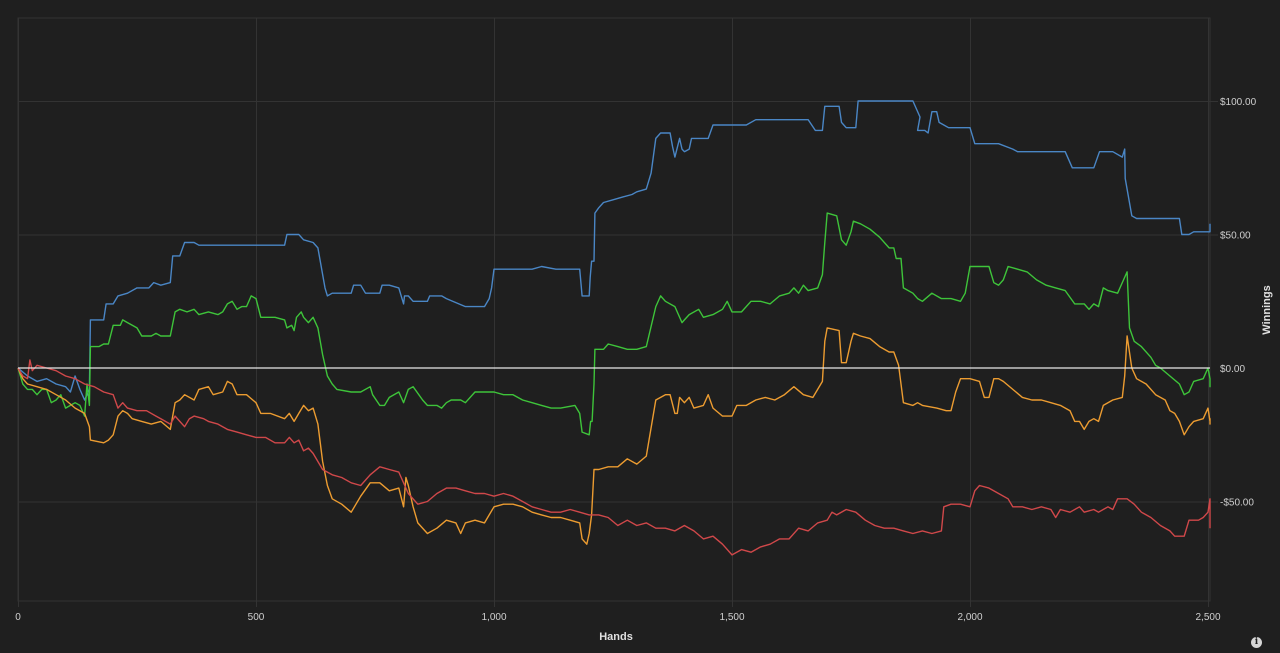  I want to click on x-axis-ticks: 0 500 1,000 1,500 2,000 2,500, so click(618, 617).